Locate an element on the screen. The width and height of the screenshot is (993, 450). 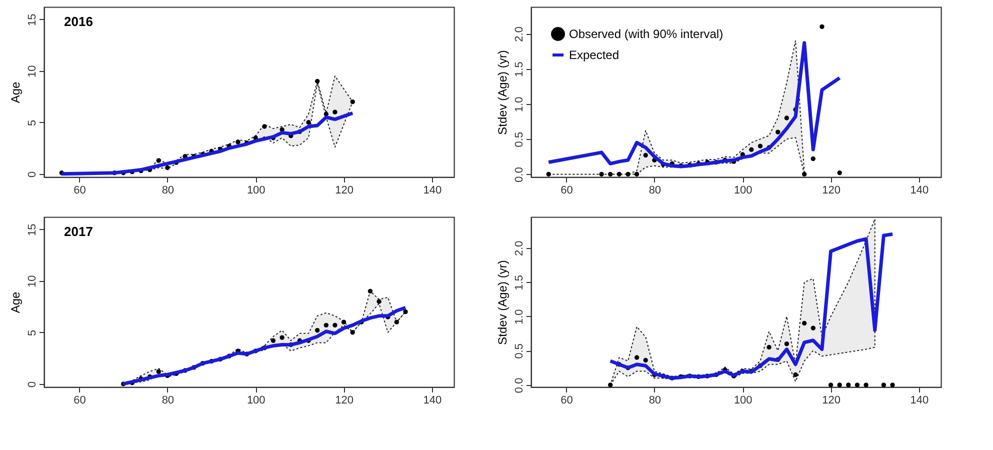
legend-label: Observed (with 90% interval) is located at coordinates (646, 34).